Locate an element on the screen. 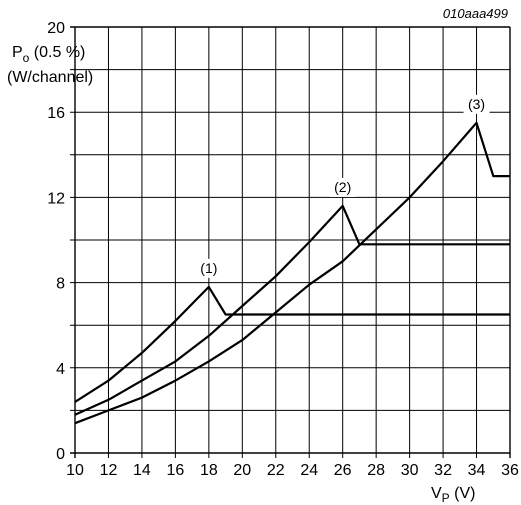  x-tick-label: 36 is located at coordinates (510, 470).